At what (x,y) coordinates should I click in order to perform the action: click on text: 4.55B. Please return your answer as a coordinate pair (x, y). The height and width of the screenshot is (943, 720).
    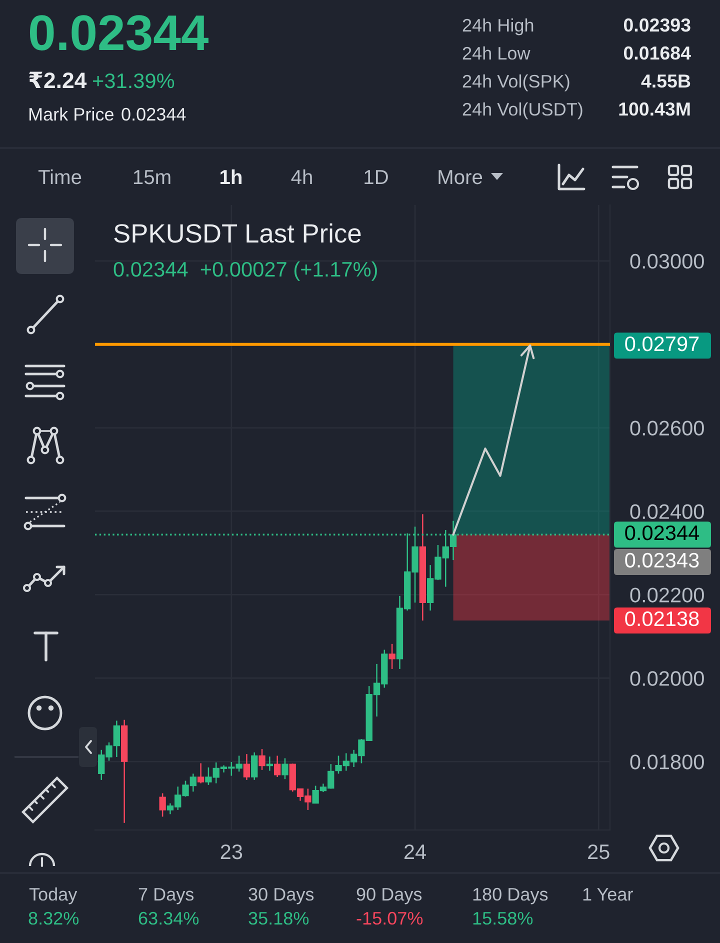
    Looking at the image, I should click on (665, 81).